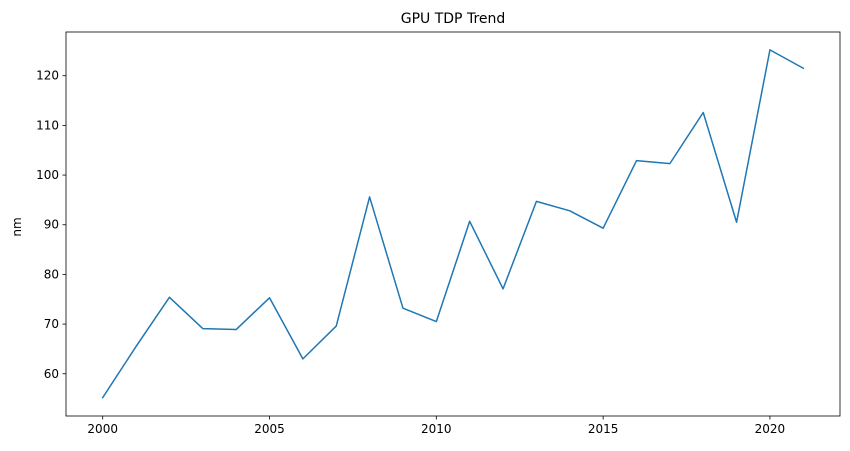  What do you see at coordinates (47, 175) in the screenshot?
I see `y-tick-label: 100` at bounding box center [47, 175].